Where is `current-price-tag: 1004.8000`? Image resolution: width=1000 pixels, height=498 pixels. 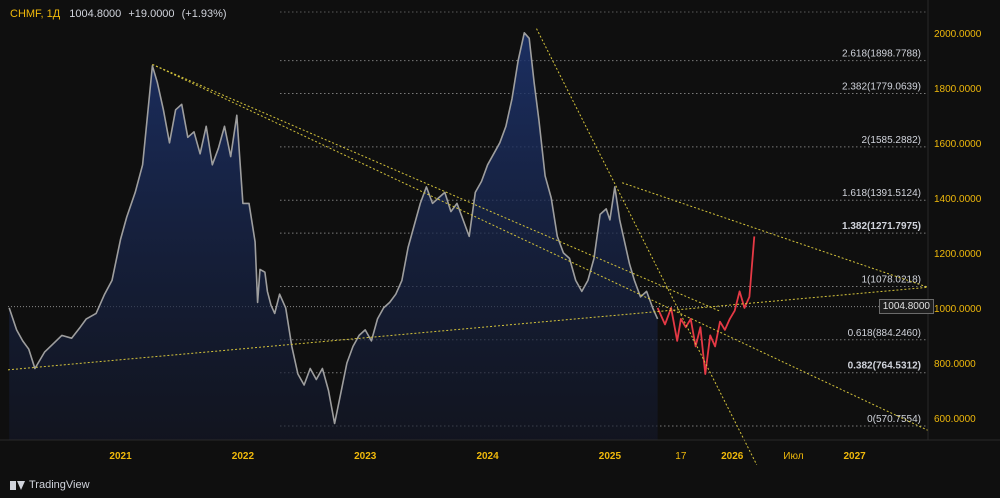 current-price-tag: 1004.8000 is located at coordinates (906, 306).